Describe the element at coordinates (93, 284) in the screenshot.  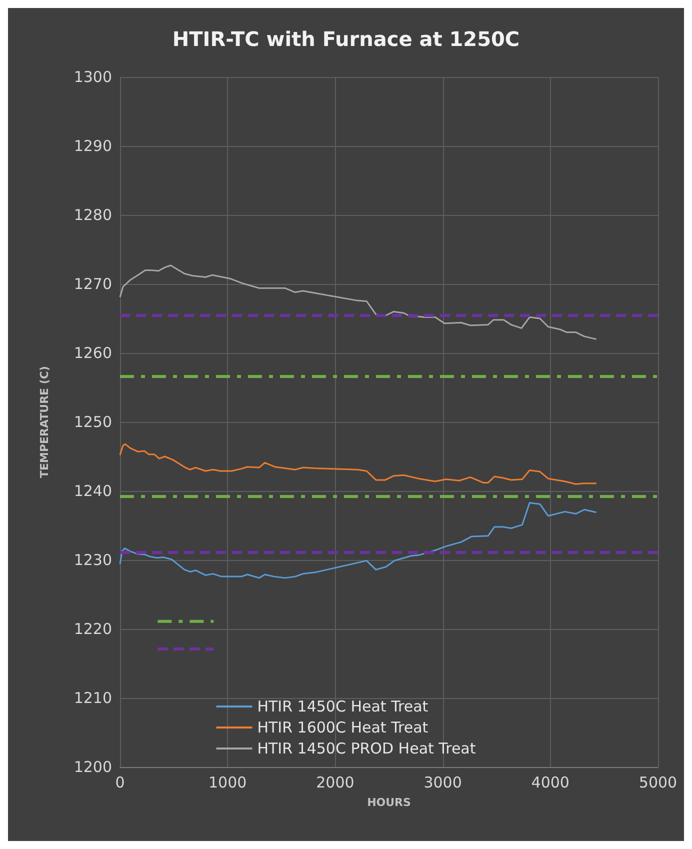
I see `y-tick-label: 1270` at that location.